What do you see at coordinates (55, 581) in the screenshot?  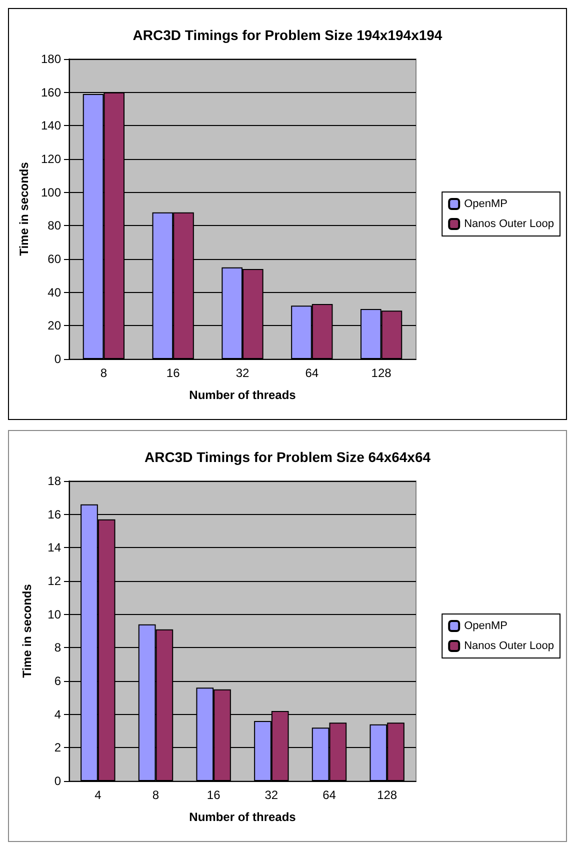 I see `y-tick-label: 12` at bounding box center [55, 581].